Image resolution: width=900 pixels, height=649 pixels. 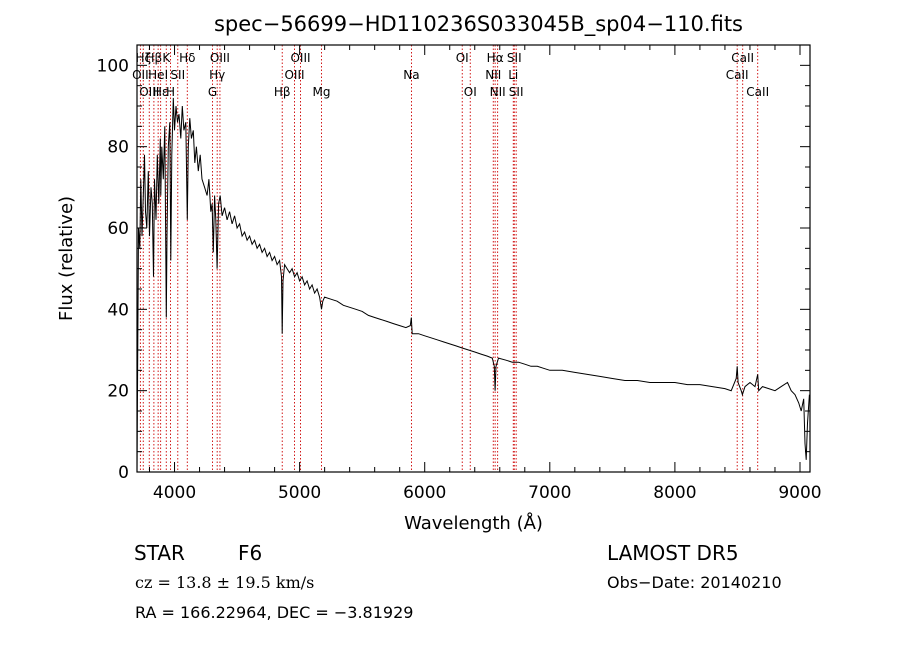 What do you see at coordinates (118, 148) in the screenshot?
I see `y-tick-label: 80` at bounding box center [118, 148].